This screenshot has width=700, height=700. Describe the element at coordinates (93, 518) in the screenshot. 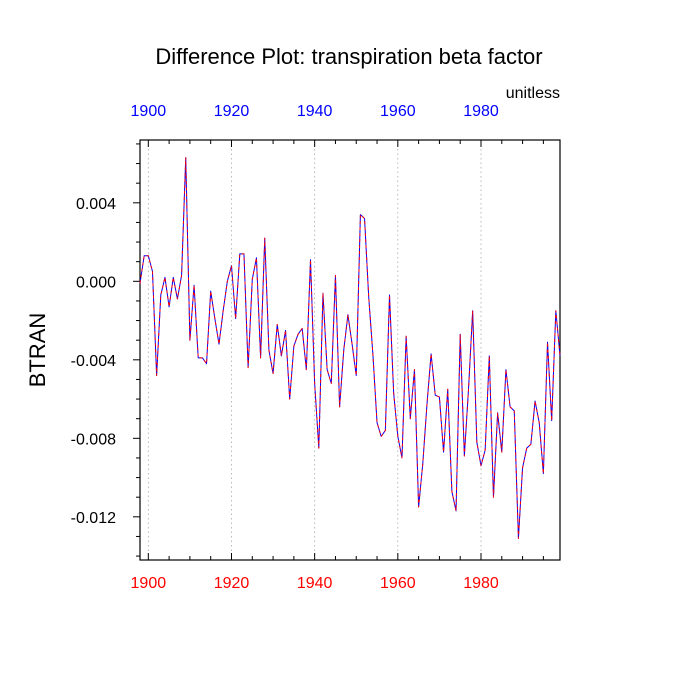

I see `y-tick-label-4: -0.012` at that location.